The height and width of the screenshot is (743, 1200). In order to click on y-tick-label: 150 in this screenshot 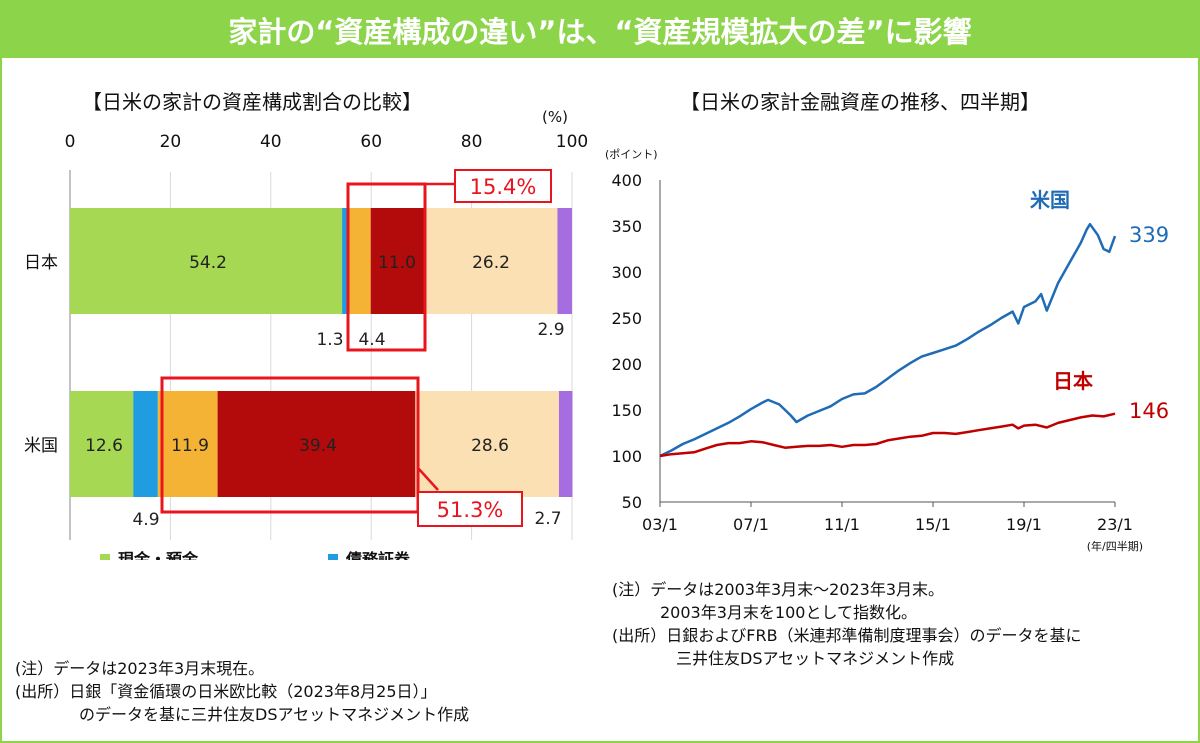, I will do `click(626, 410)`.